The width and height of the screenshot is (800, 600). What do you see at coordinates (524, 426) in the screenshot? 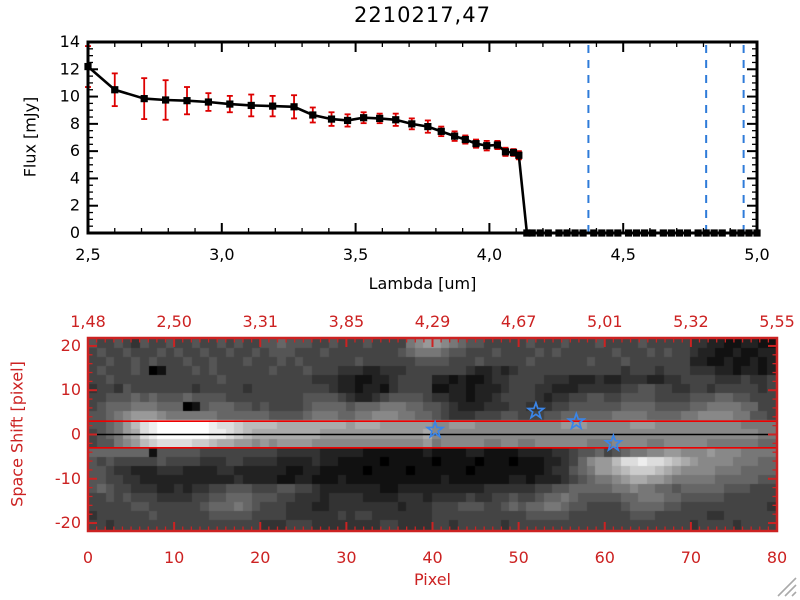
I see `star-markers` at bounding box center [524, 426].